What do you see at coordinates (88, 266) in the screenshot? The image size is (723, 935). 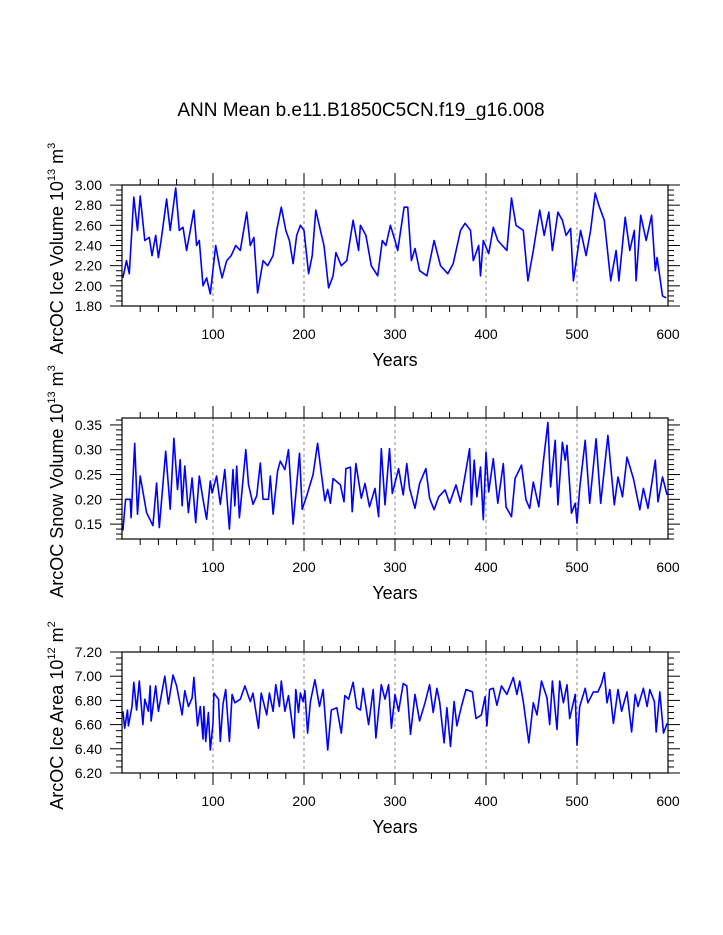 I see `y-tick-label: 2.20` at bounding box center [88, 266].